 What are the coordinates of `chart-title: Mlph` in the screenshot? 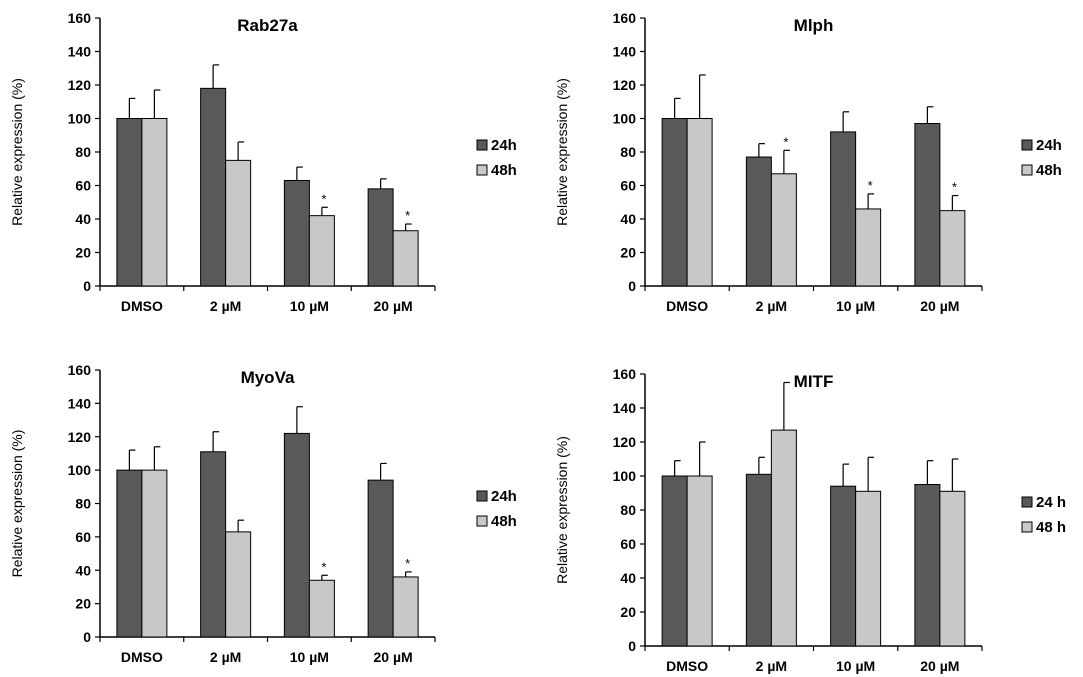 It's located at (814, 25).